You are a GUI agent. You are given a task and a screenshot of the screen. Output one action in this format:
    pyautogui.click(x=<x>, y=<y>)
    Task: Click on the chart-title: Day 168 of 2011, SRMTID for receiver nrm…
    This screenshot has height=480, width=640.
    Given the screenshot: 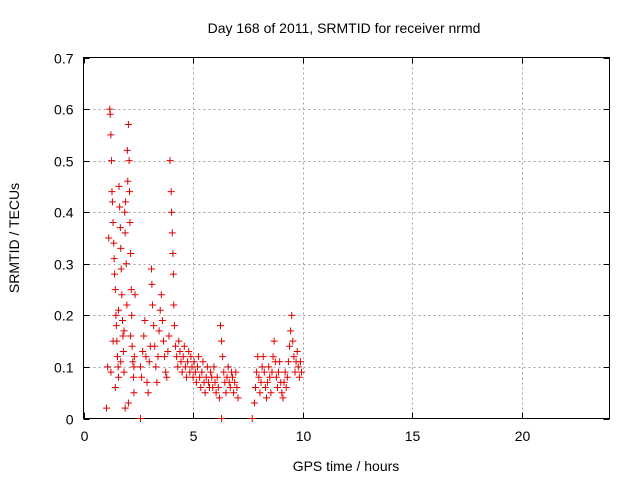 What is the action you would take?
    pyautogui.click(x=344, y=28)
    